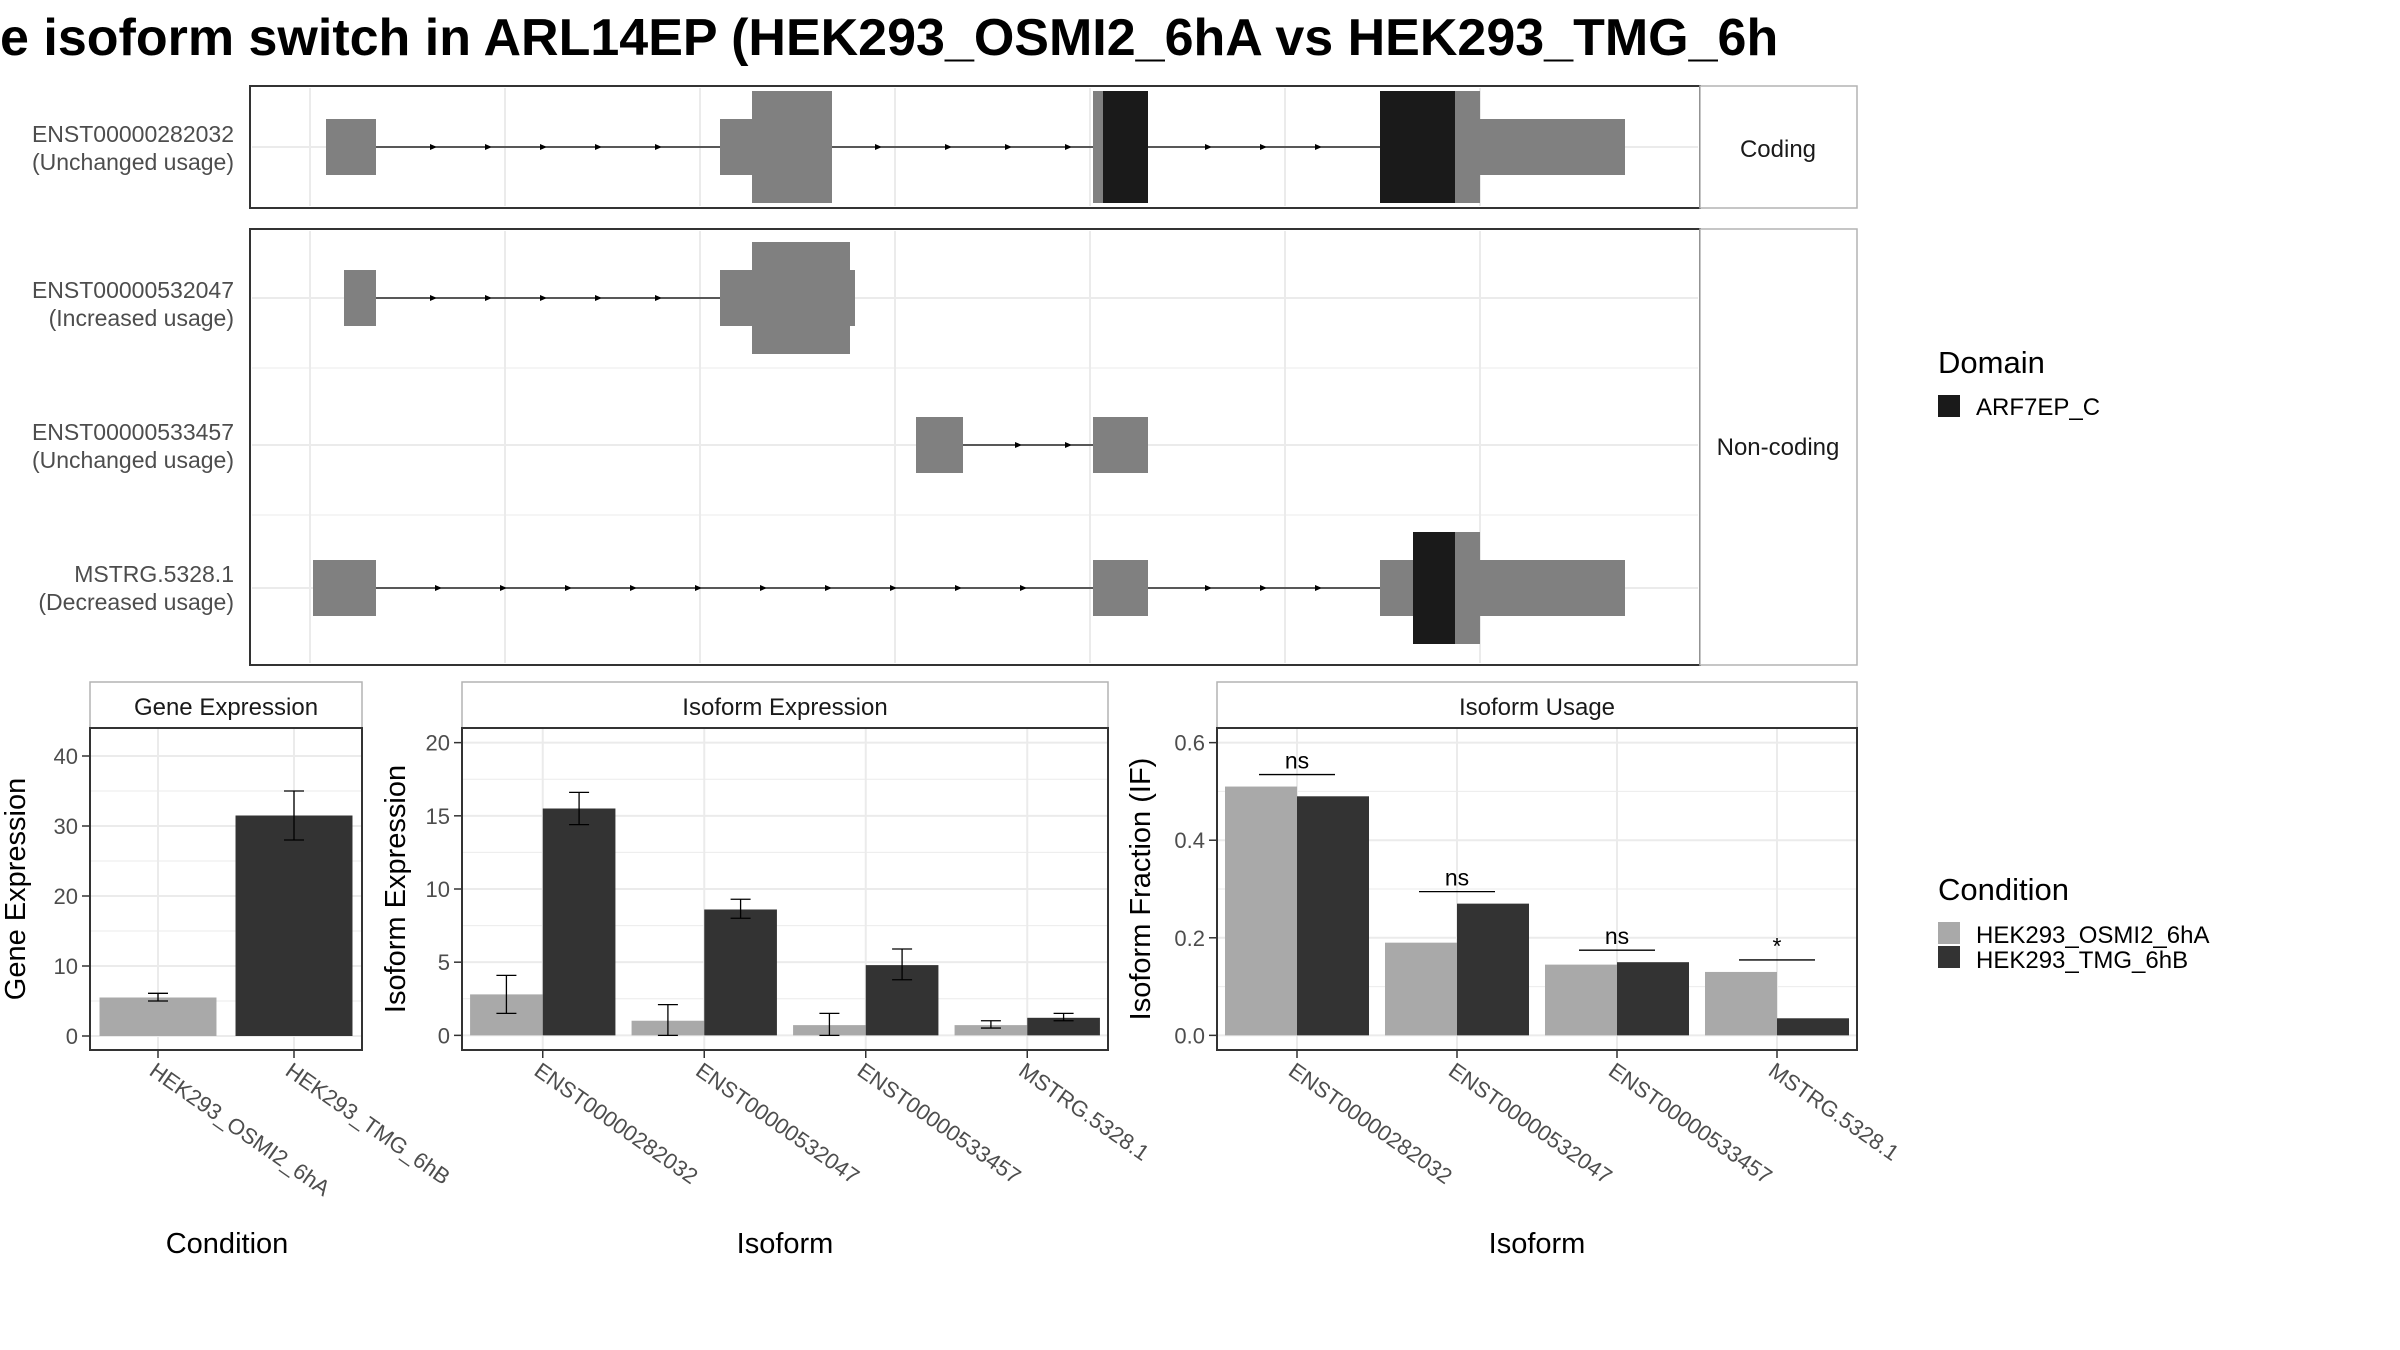 The width and height of the screenshot is (2400, 1350). Describe the element at coordinates (227, 1244) in the screenshot. I see `x-axis-title: Condition` at that location.